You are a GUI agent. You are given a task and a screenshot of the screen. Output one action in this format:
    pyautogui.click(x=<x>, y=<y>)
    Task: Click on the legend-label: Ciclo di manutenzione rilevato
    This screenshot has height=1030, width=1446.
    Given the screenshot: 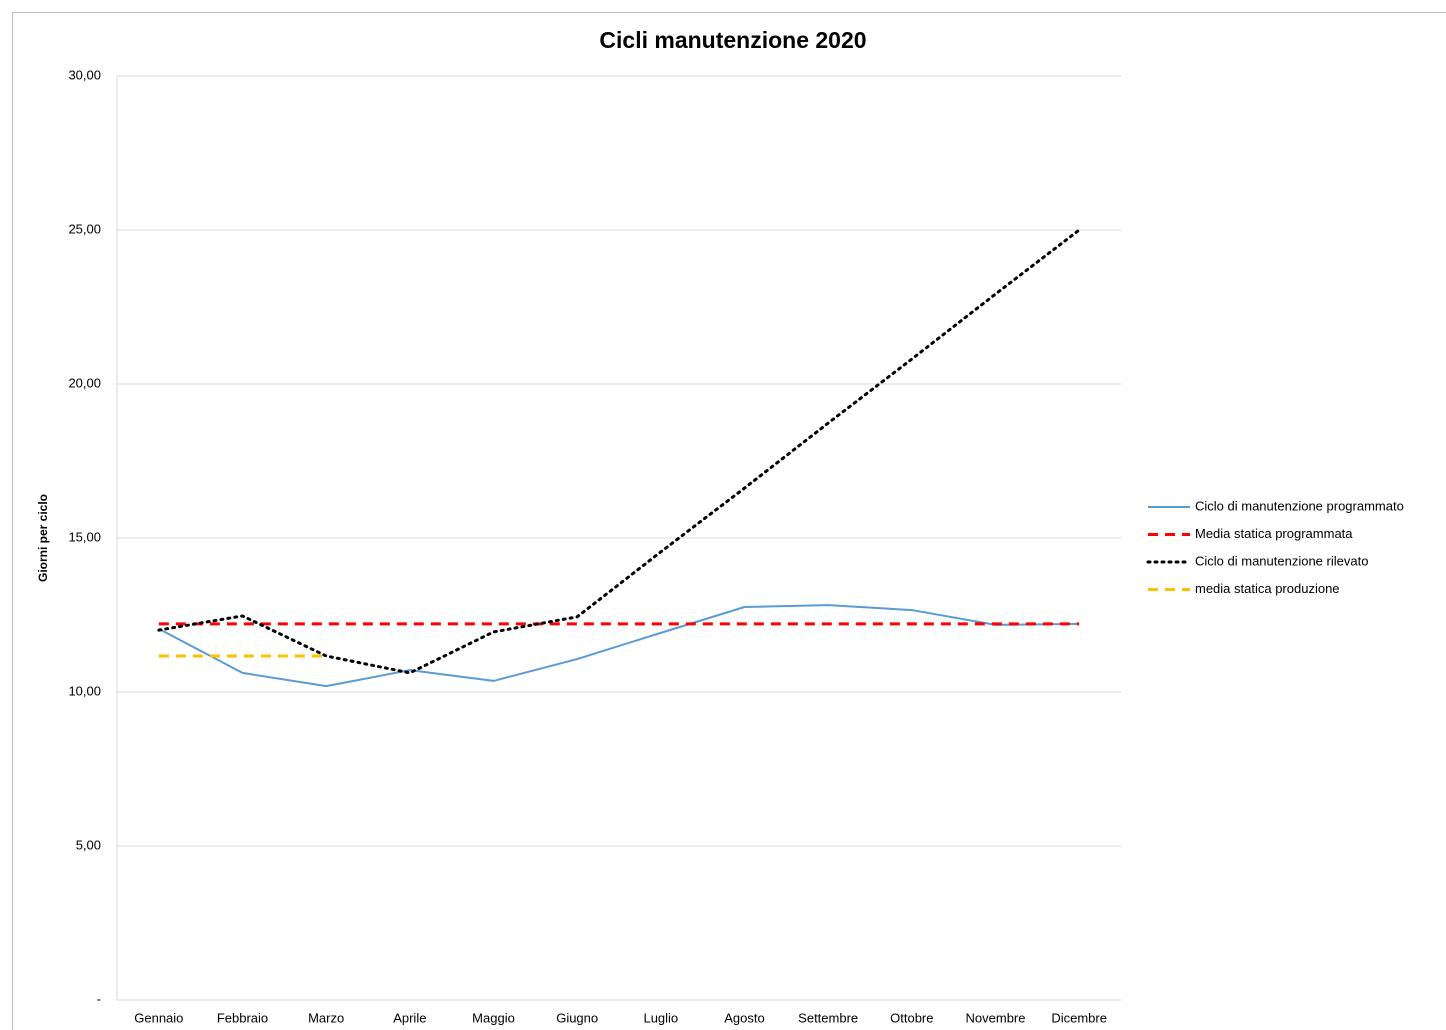 What is the action you would take?
    pyautogui.click(x=1281, y=560)
    